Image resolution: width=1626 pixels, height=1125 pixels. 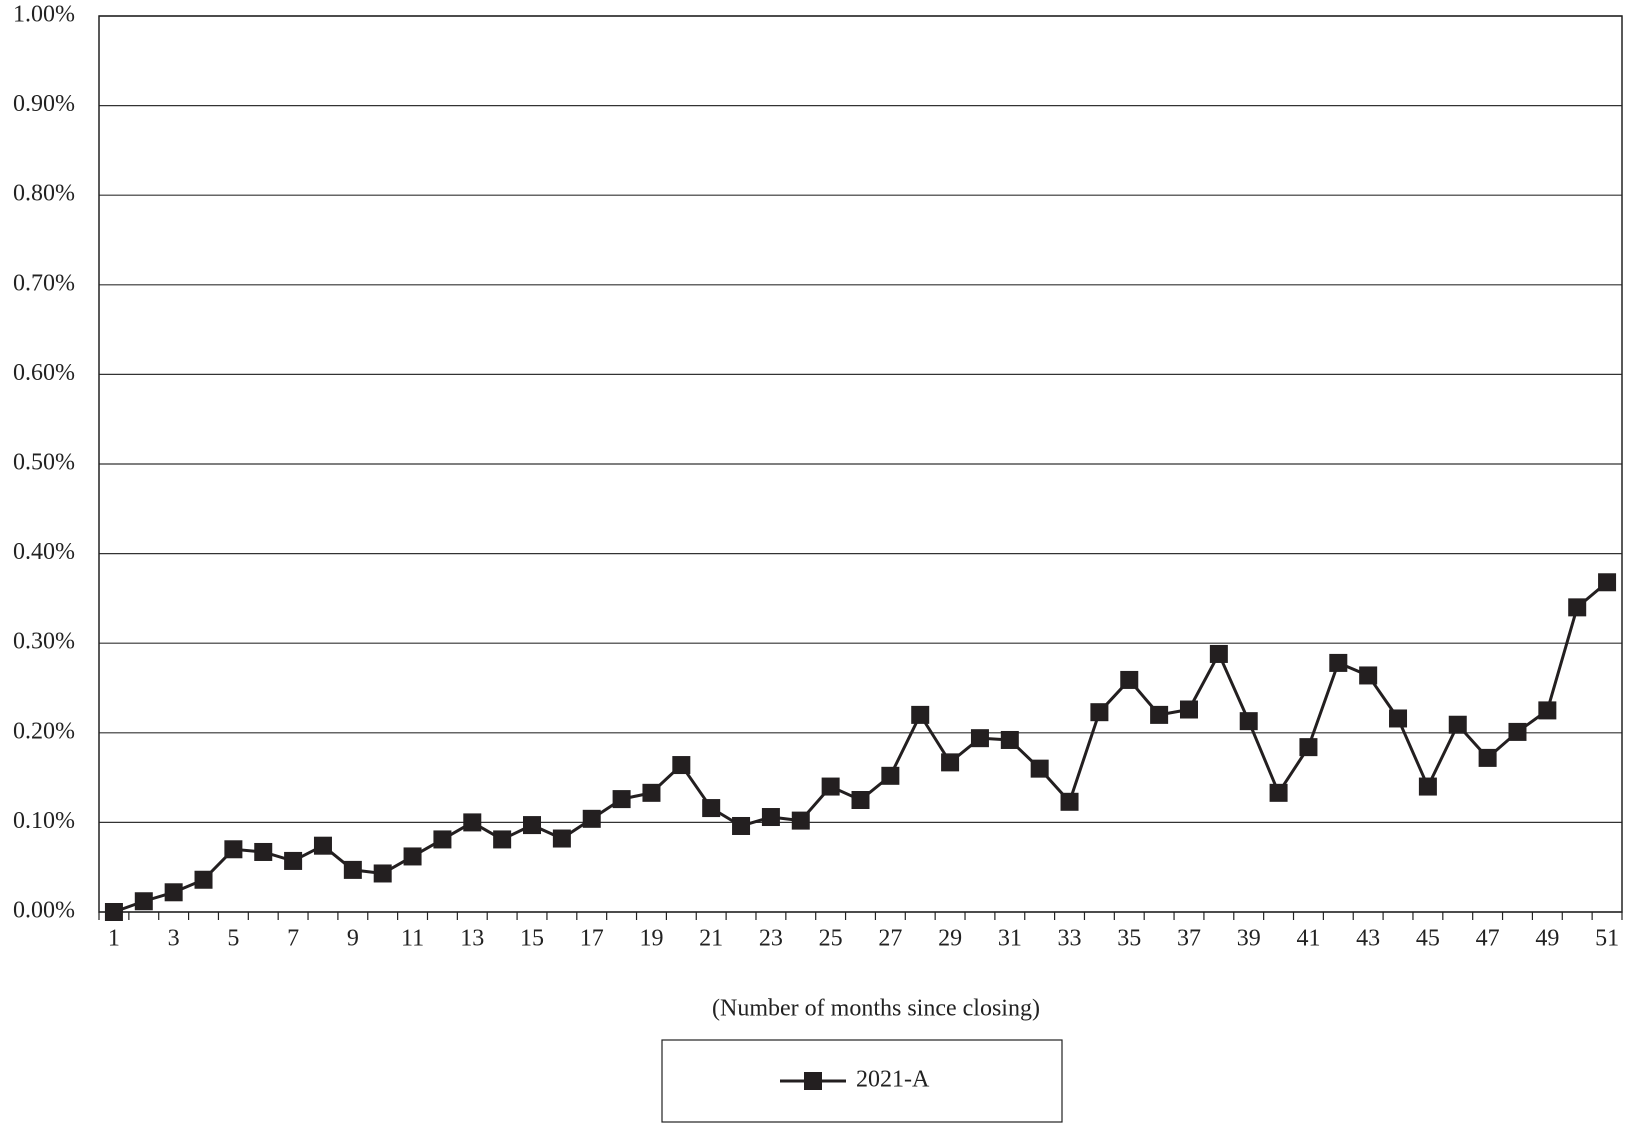 What do you see at coordinates (44, 194) in the screenshot?
I see `y-tick-label: 0.80%` at bounding box center [44, 194].